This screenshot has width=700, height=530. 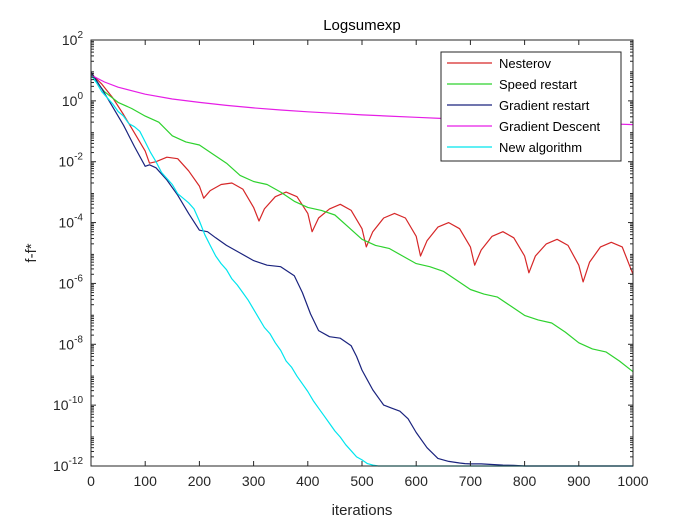 What do you see at coordinates (632, 481) in the screenshot?
I see `x-tick-label: 1000` at bounding box center [632, 481].